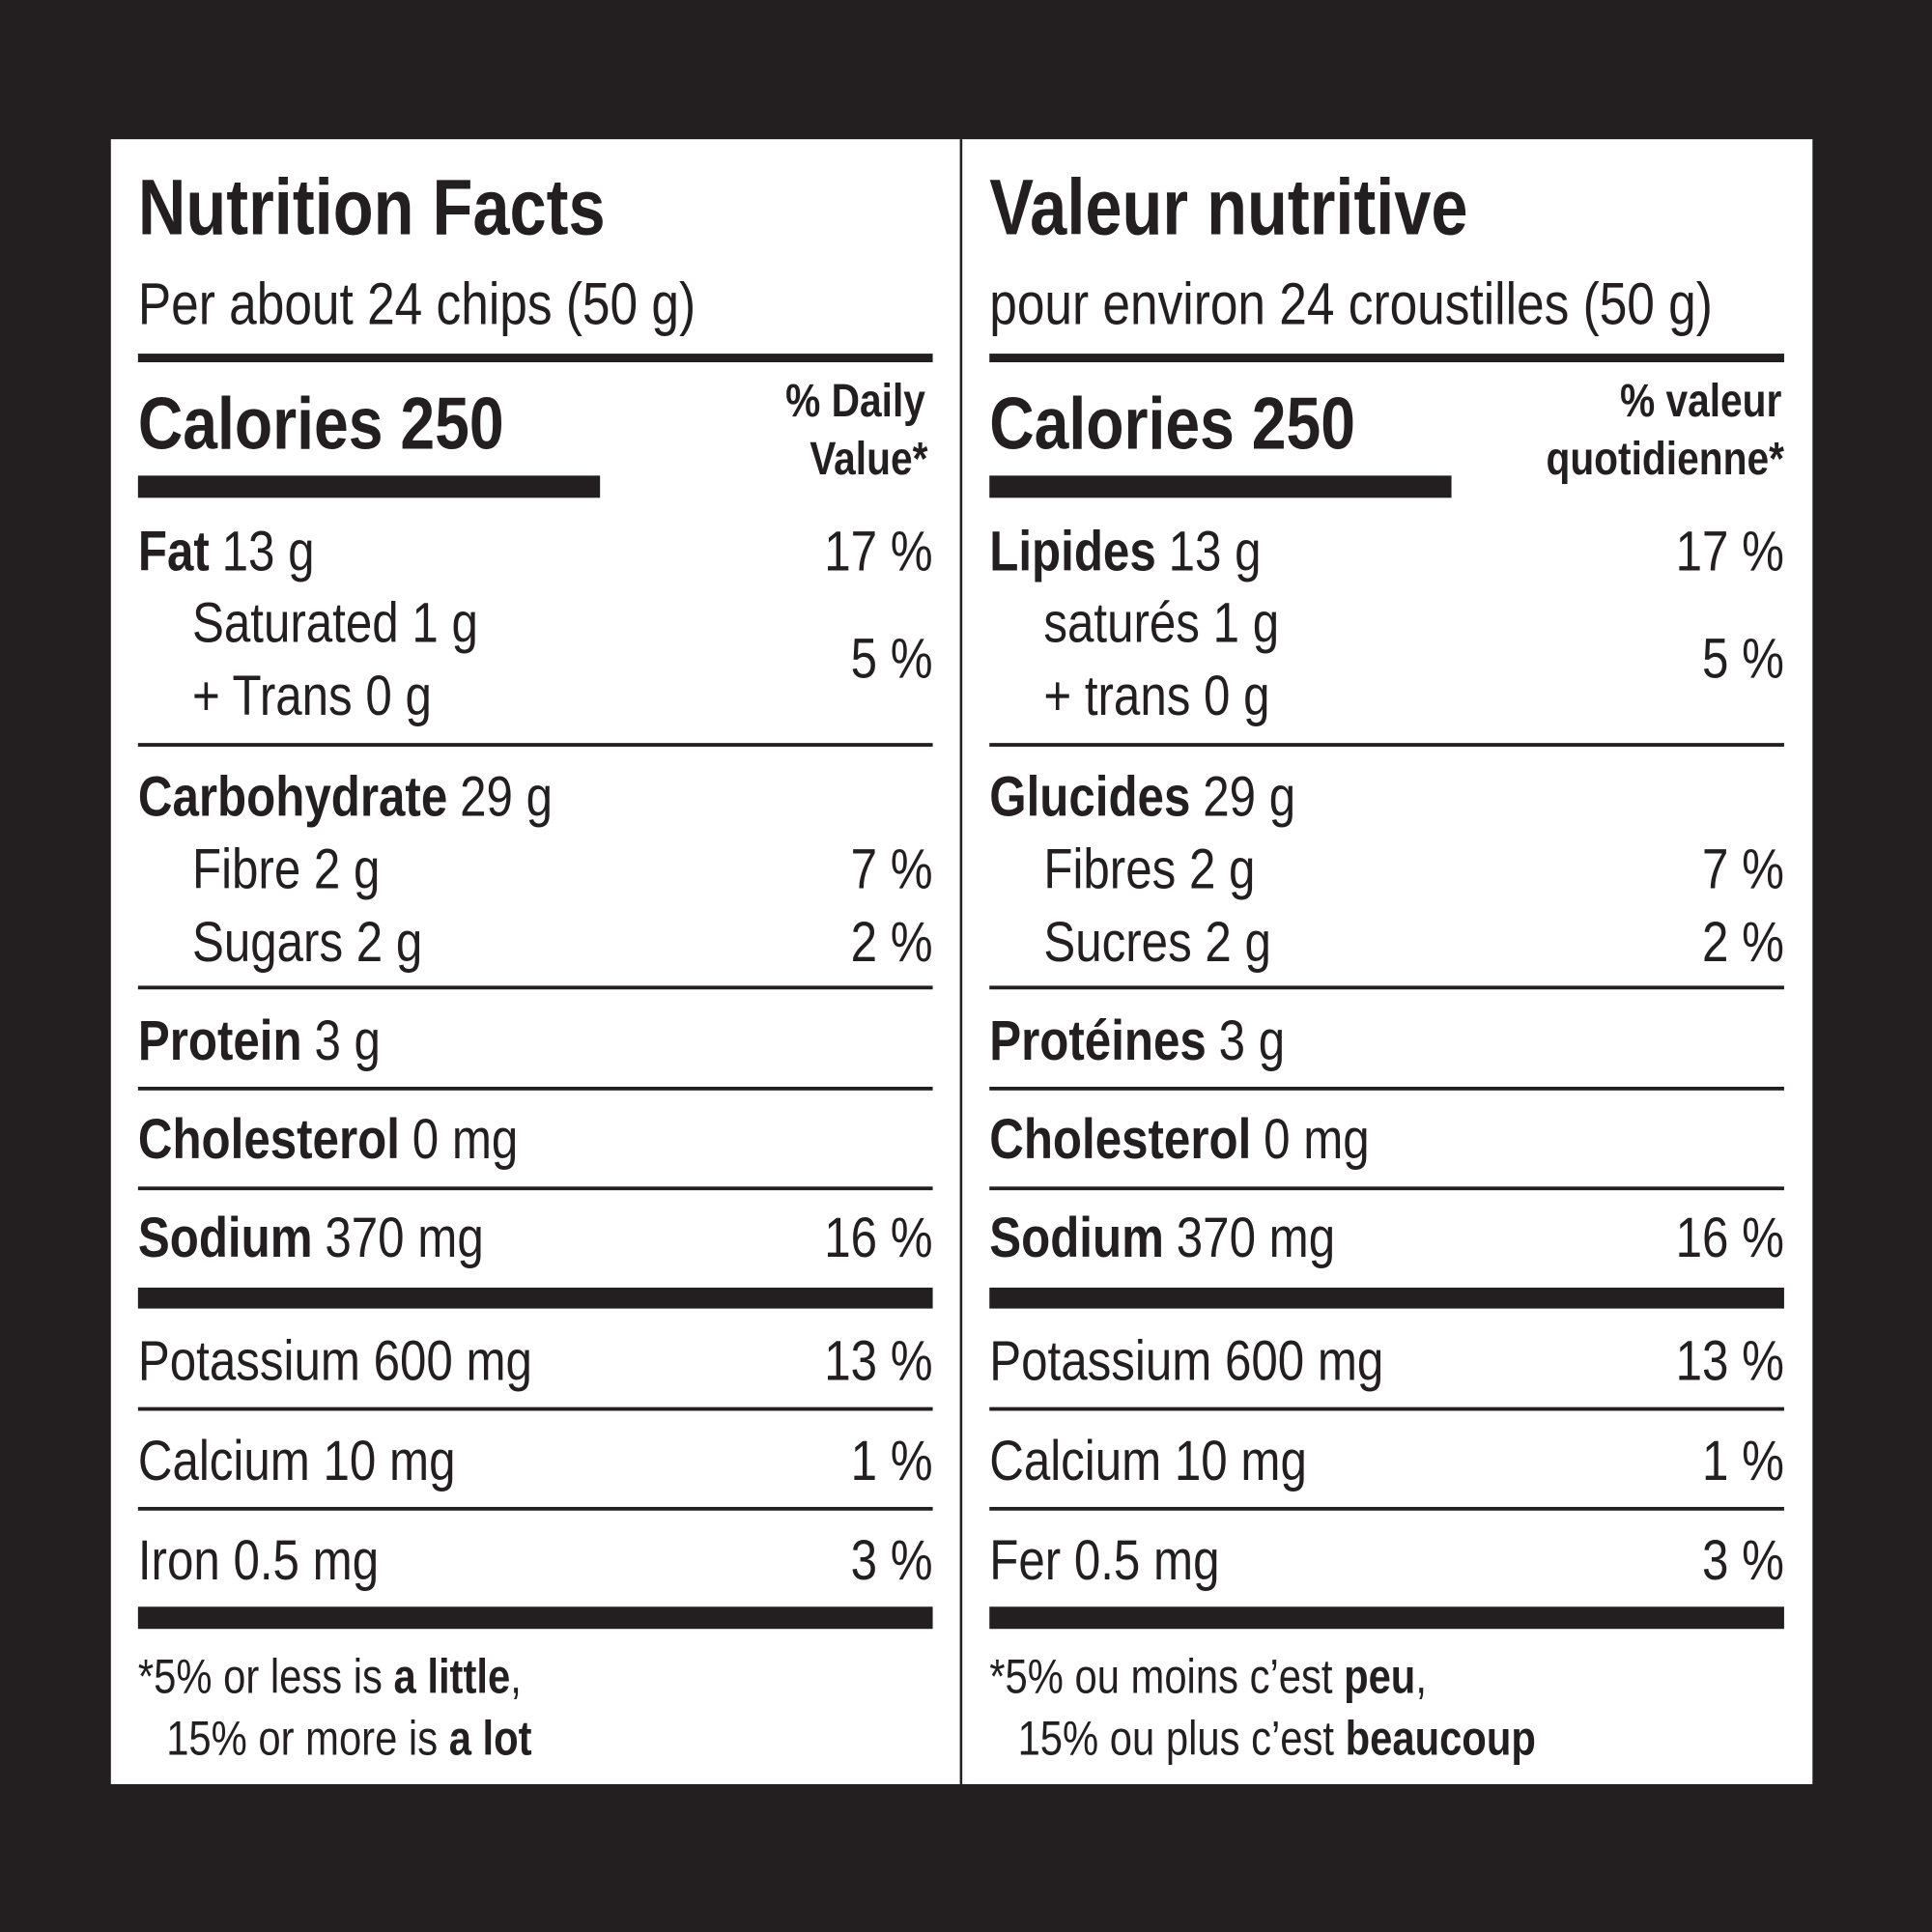 The height and width of the screenshot is (1932, 1932). What do you see at coordinates (307, 1738) in the screenshot?
I see `footnote-part: 15% or more is` at bounding box center [307, 1738].